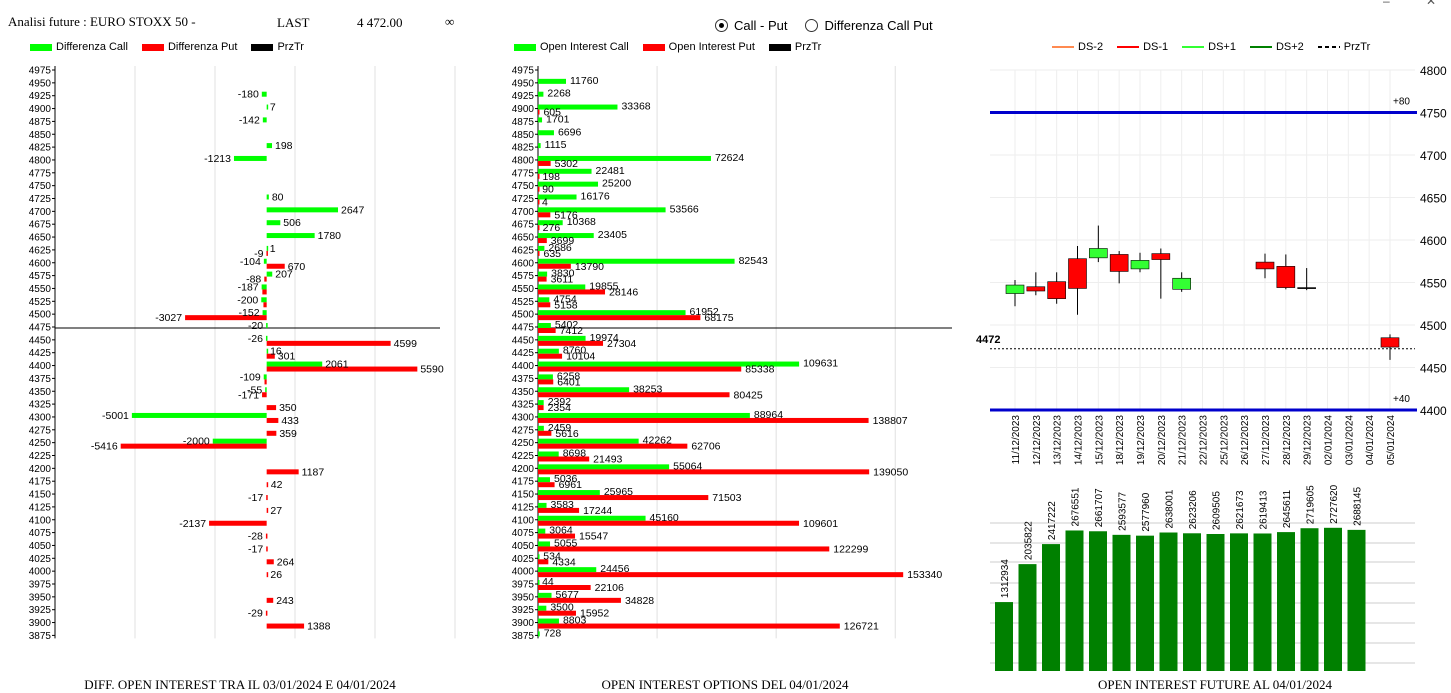 Image resolution: width=1451 pixels, height=693 pixels. I want to click on legend-label: Open Interest Put, so click(711, 47).